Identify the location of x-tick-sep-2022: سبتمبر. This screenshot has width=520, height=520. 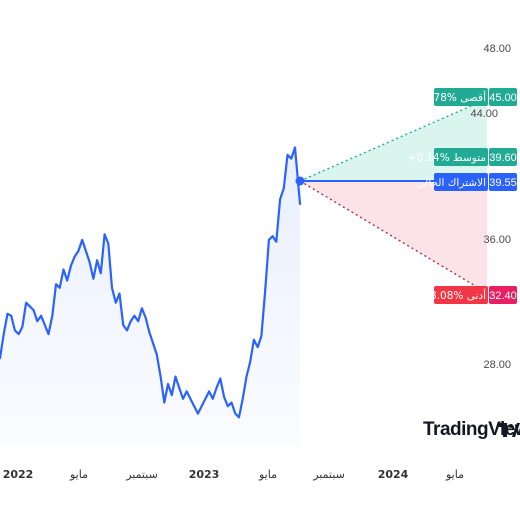
(141, 474).